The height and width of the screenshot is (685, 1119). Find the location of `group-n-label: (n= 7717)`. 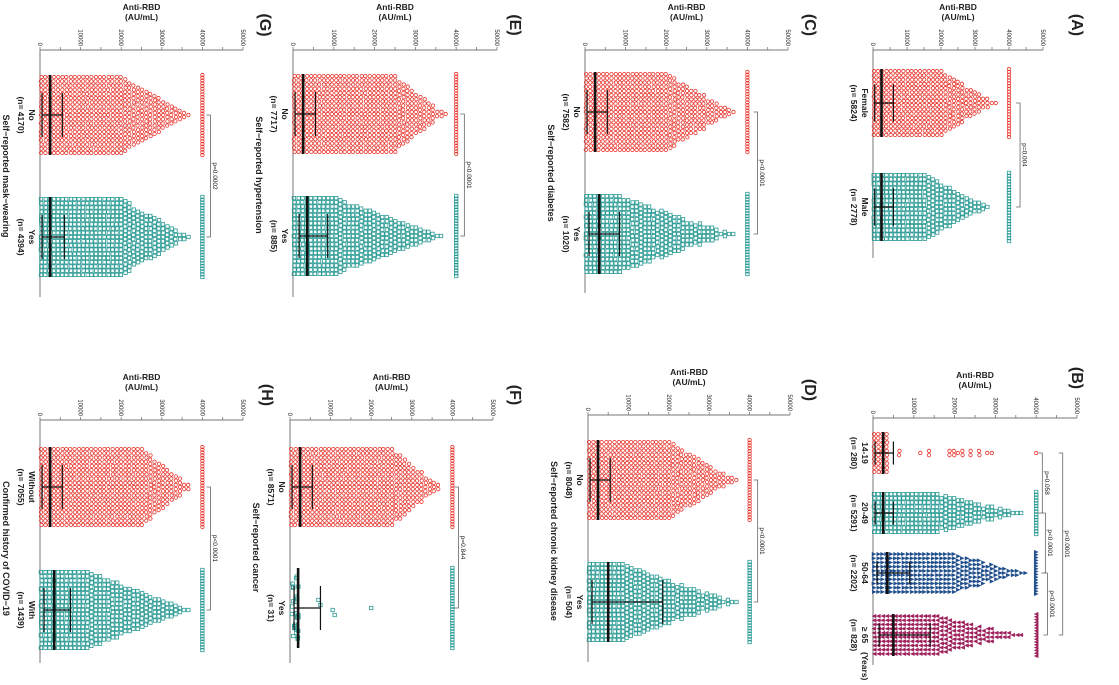

group-n-label: (n= 7717) is located at coordinates (274, 113).